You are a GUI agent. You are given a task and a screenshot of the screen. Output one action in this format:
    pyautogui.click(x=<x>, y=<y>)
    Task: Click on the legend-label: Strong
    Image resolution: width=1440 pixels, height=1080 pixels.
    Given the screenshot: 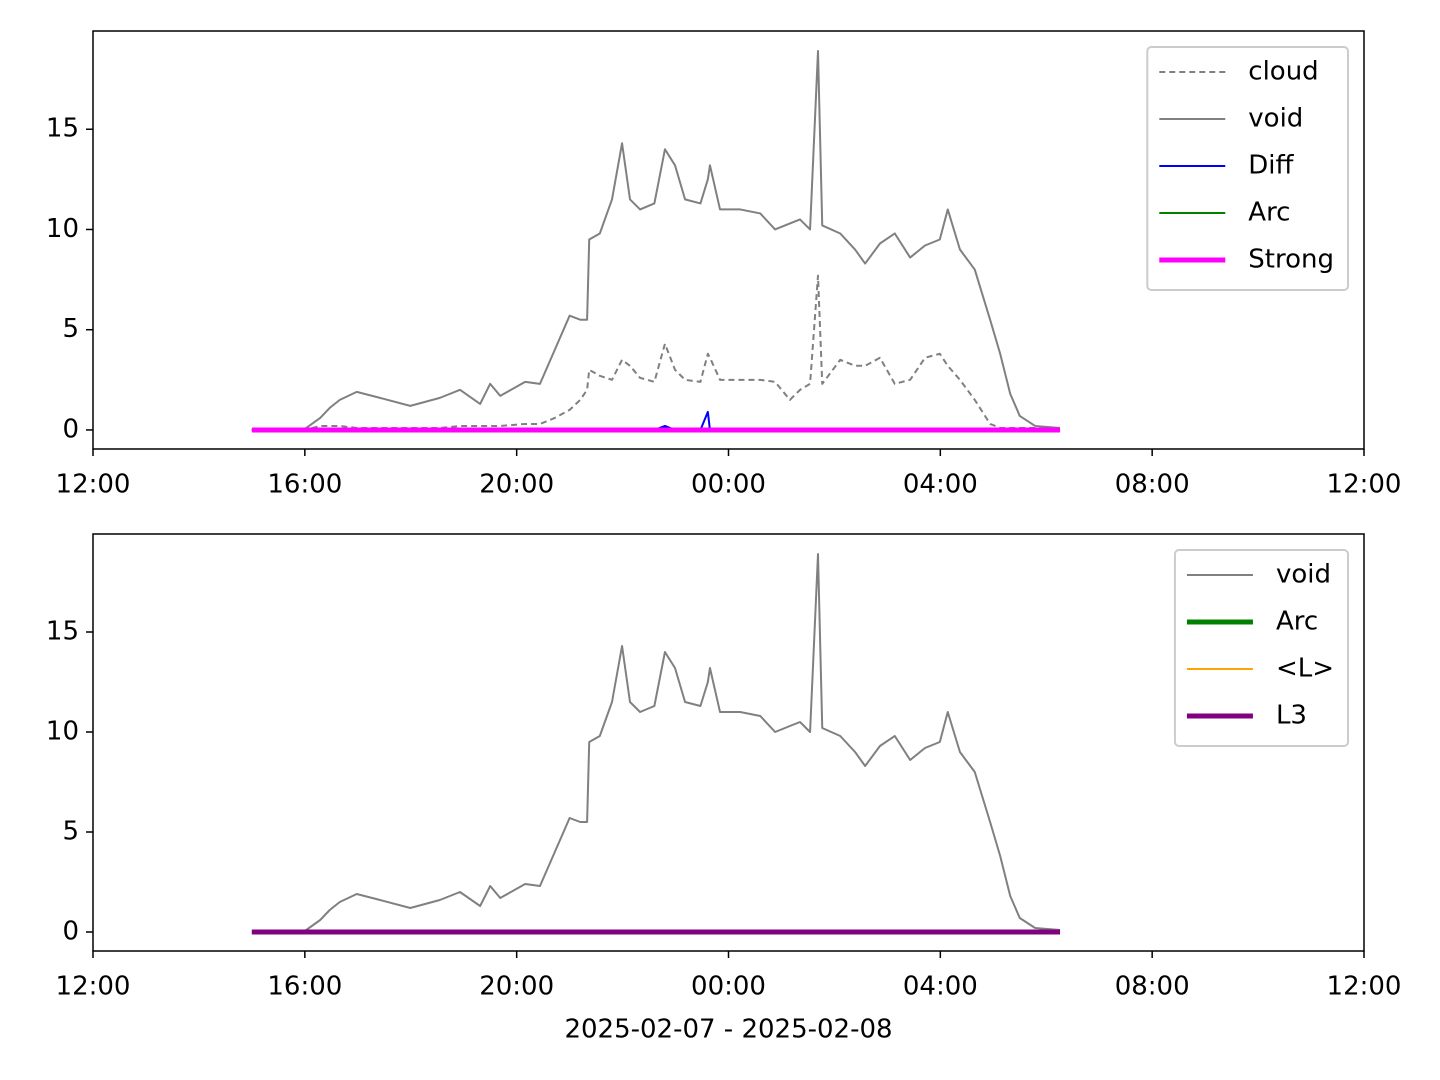 What is the action you would take?
    pyautogui.click(x=1291, y=260)
    